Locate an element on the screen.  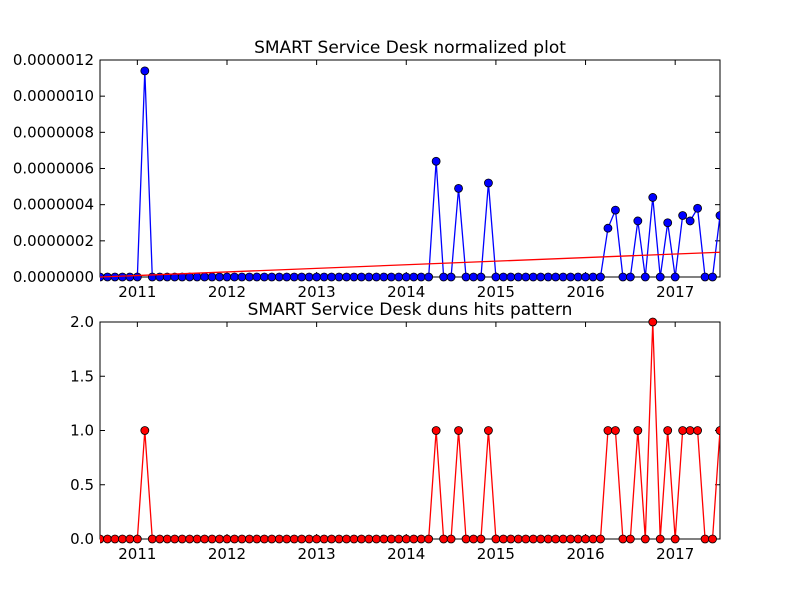
x-tick-label: 2013 is located at coordinates (317, 554).